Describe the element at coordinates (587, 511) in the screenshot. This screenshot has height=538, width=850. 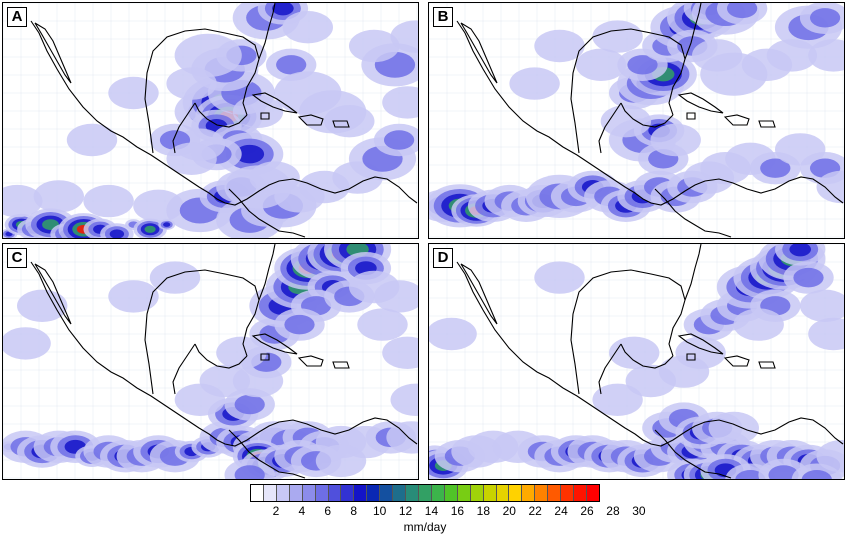
I see `colorbar-tick-label: 26` at that location.